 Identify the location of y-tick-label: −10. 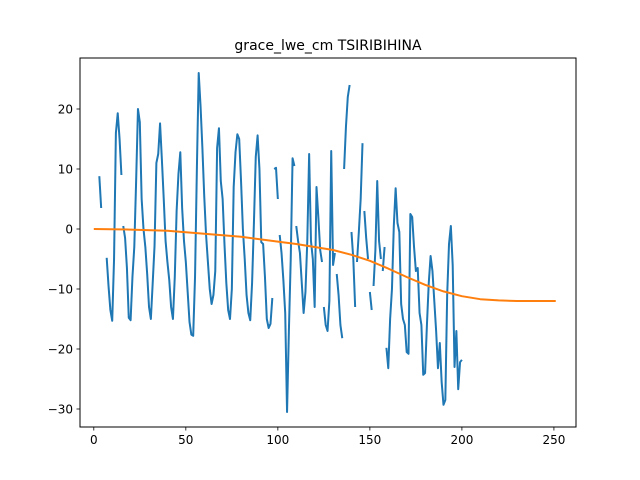
(60, 289).